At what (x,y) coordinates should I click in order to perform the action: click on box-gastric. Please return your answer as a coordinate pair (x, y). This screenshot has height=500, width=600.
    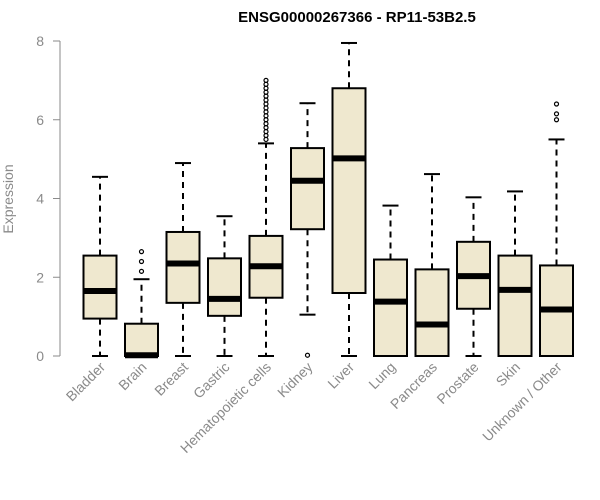
    Looking at the image, I should click on (224, 286).